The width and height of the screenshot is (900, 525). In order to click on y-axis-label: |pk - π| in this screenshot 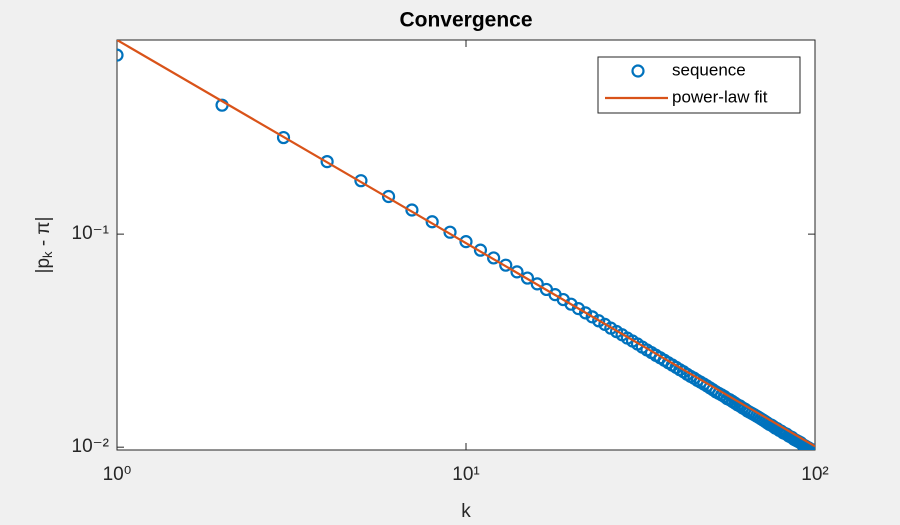, I will do `click(44, 245)`.